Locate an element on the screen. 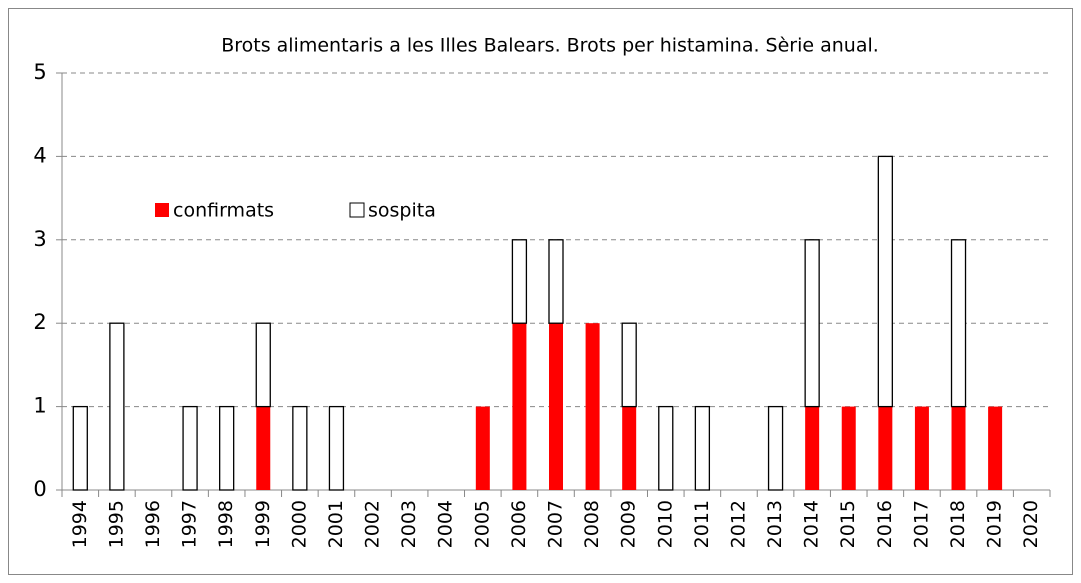  x-tick-label: 2016 is located at coordinates (885, 524).